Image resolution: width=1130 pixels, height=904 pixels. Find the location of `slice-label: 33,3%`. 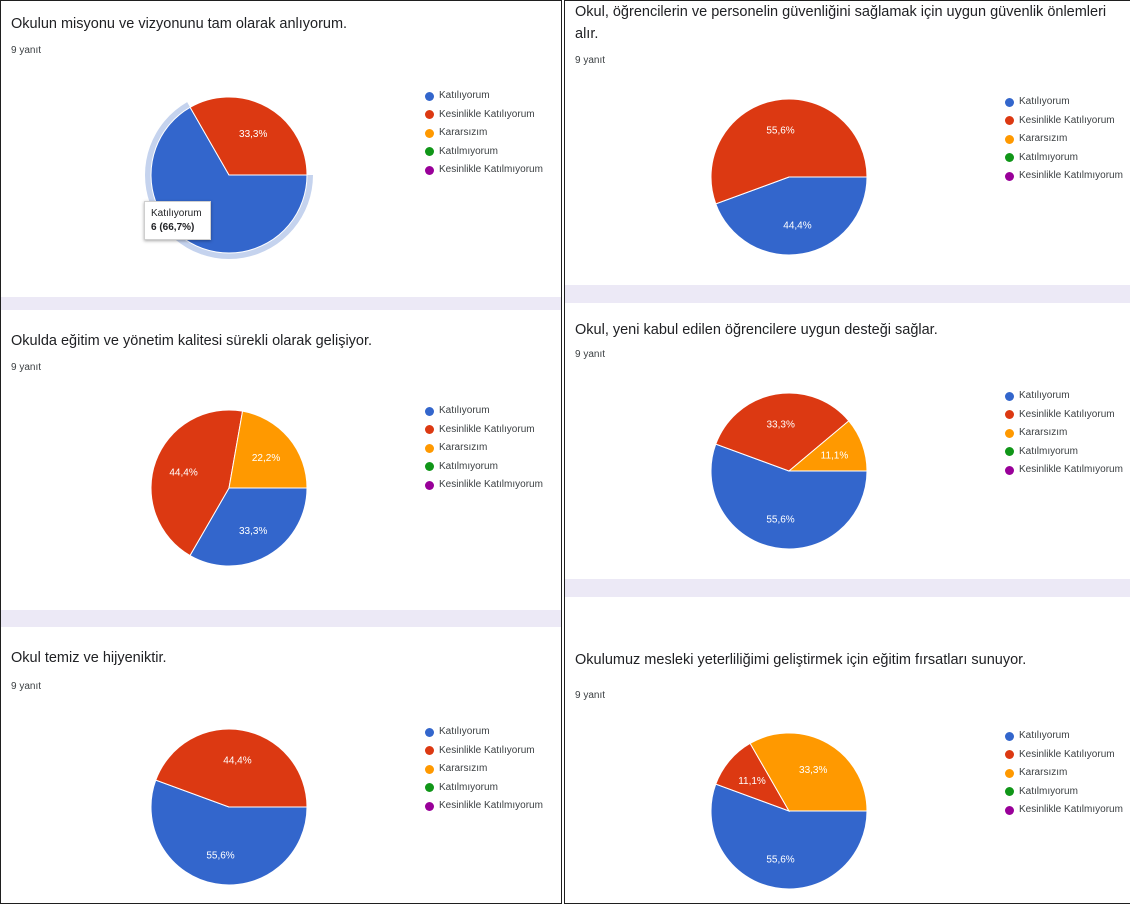

slice-label: 33,3% is located at coordinates (253, 531).